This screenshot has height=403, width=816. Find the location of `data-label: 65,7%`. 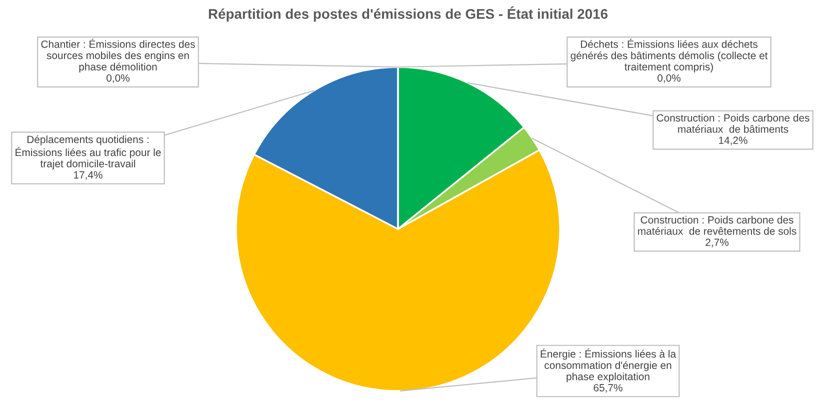

data-label: 65,7% is located at coordinates (608, 388).